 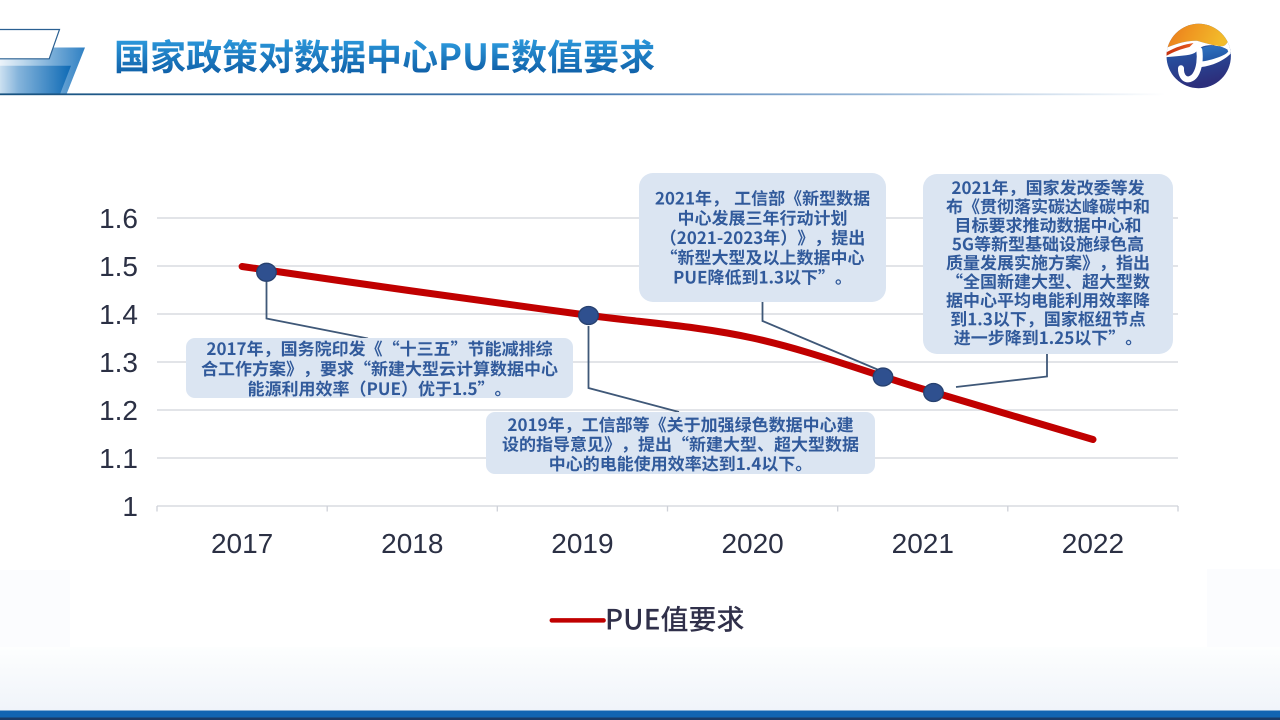 What do you see at coordinates (118, 458) in the screenshot?
I see `svg-text: 1.1` at bounding box center [118, 458].